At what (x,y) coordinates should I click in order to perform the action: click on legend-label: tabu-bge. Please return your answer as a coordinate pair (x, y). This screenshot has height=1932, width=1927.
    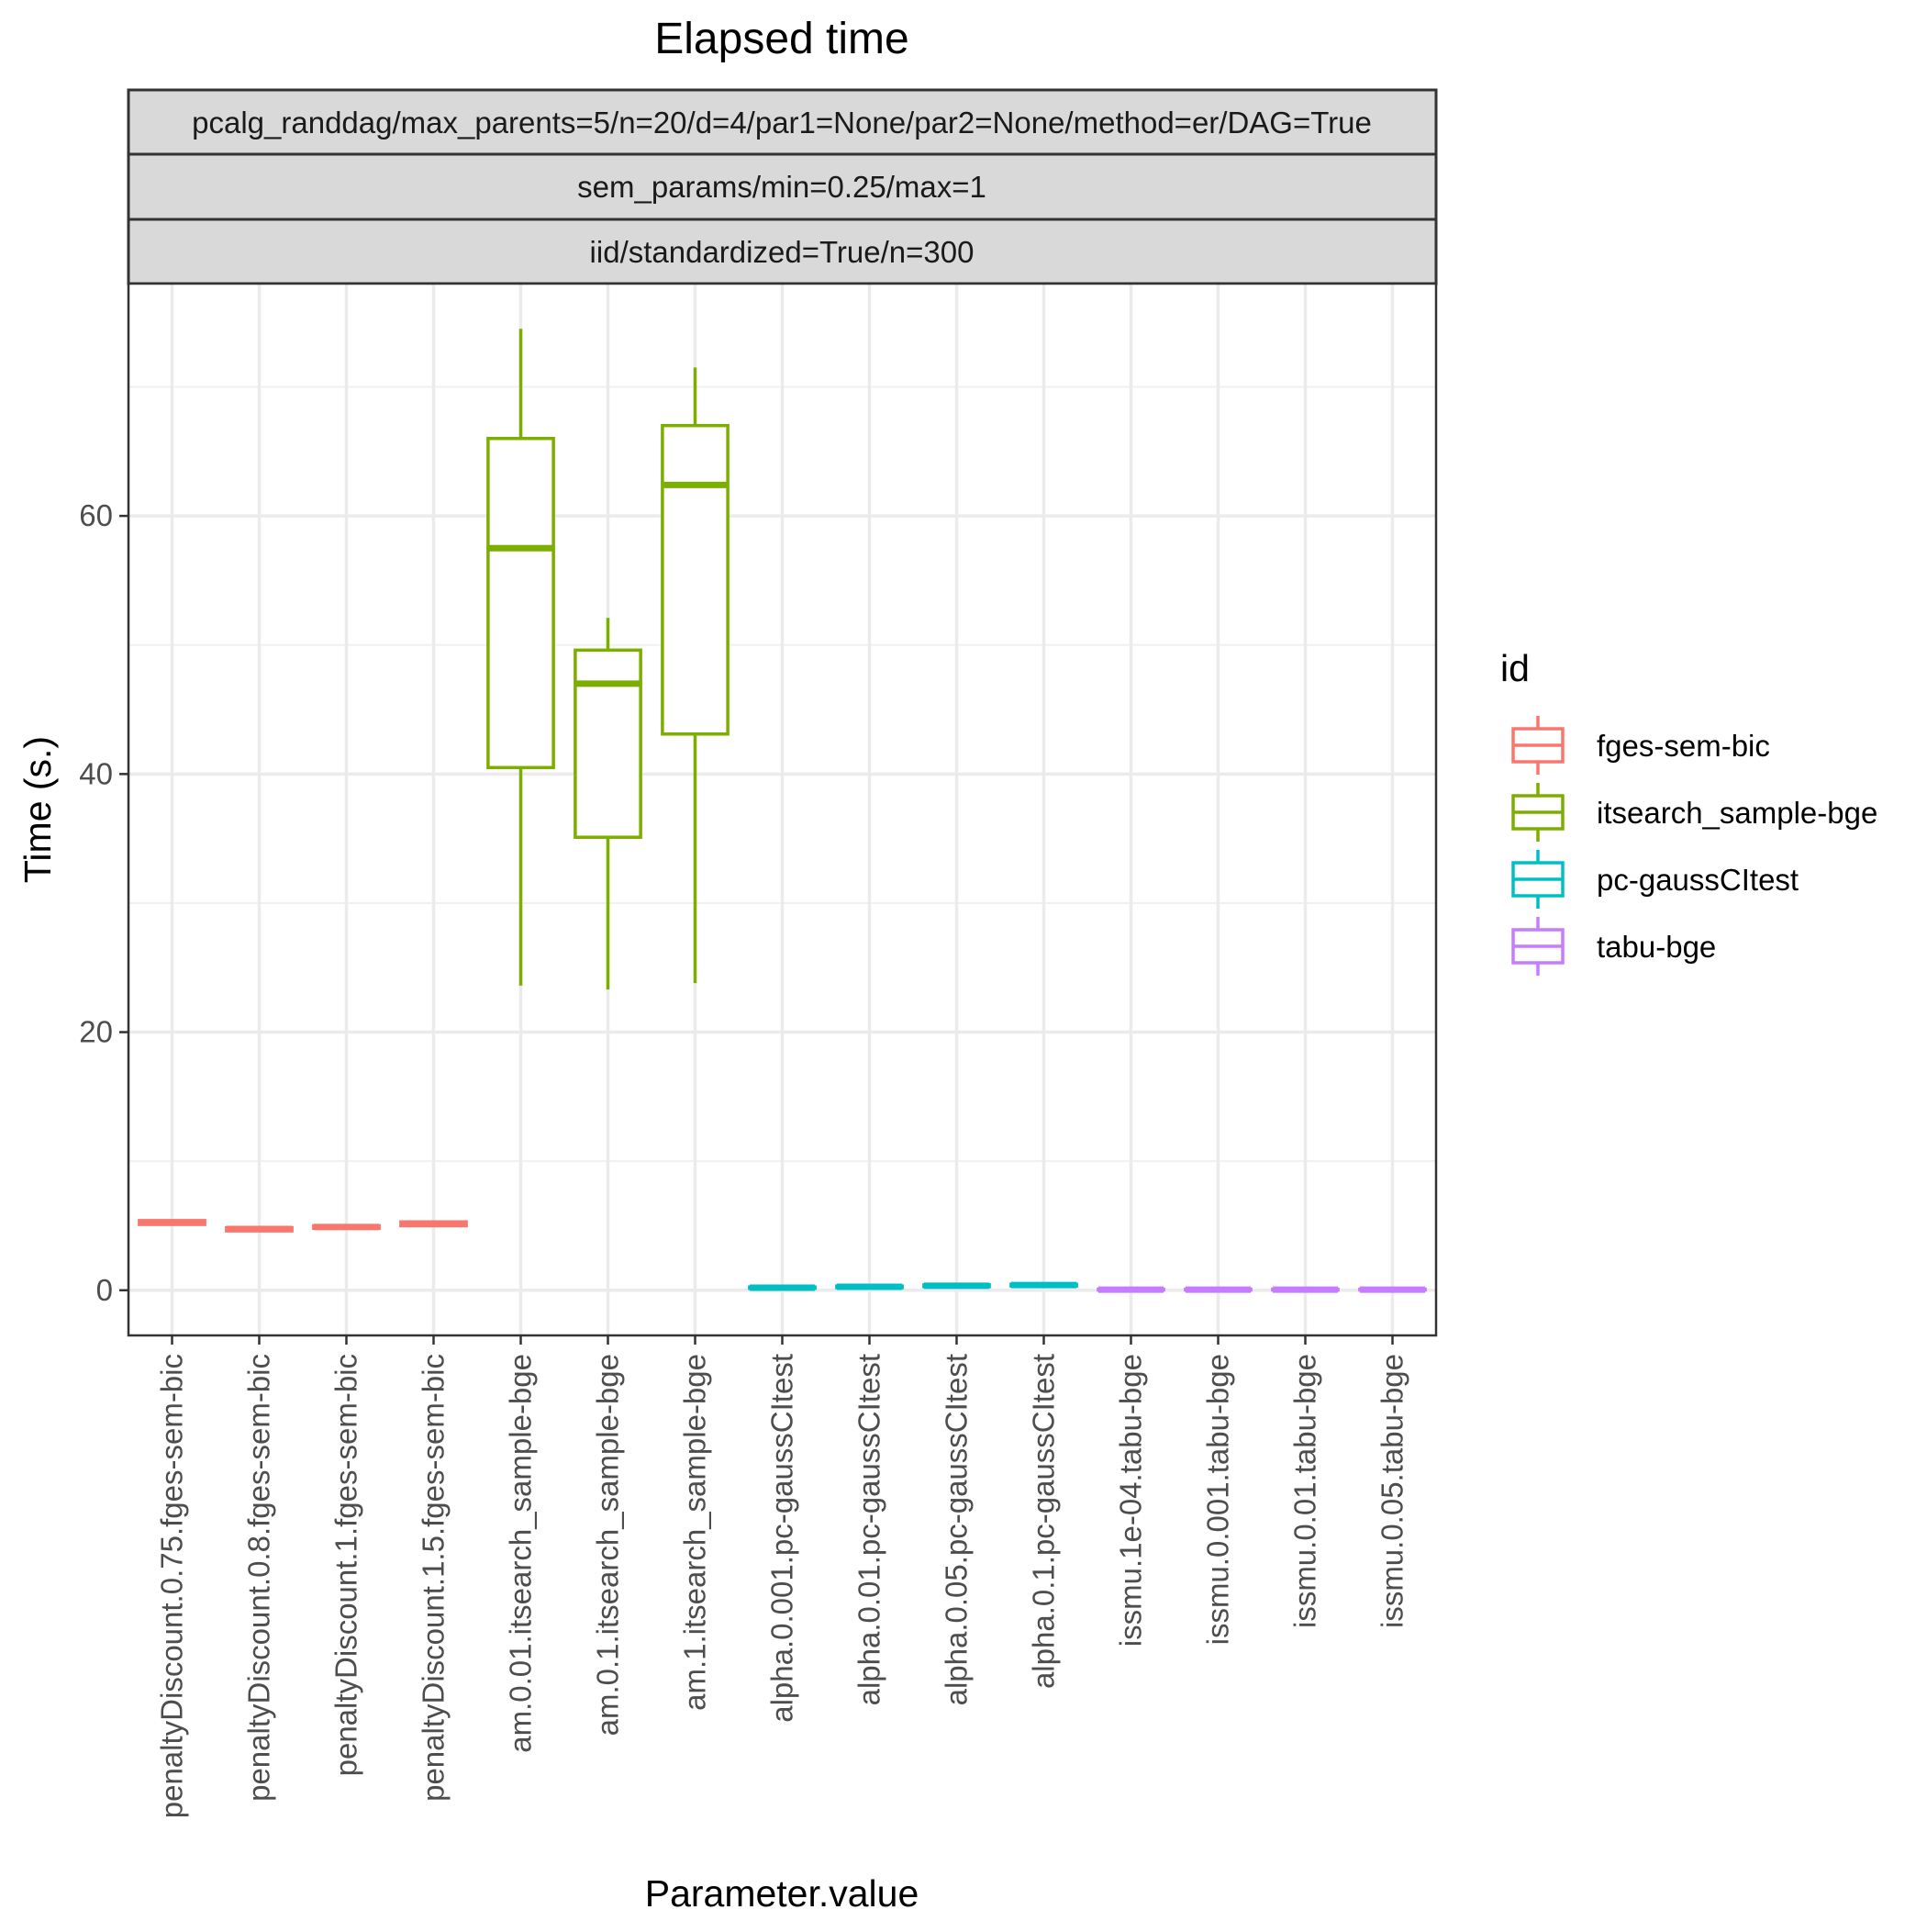
    Looking at the image, I should click on (1656, 947).